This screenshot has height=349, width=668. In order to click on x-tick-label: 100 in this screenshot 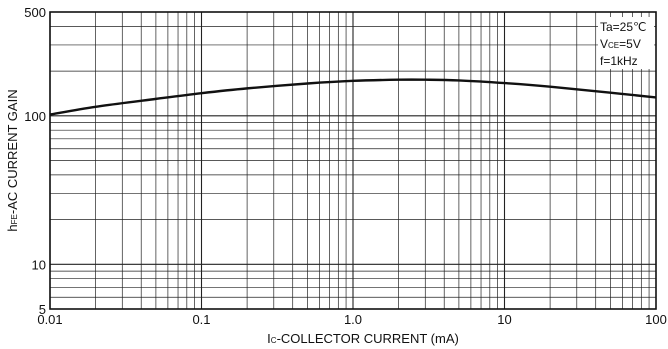, I will do `click(656, 319)`.